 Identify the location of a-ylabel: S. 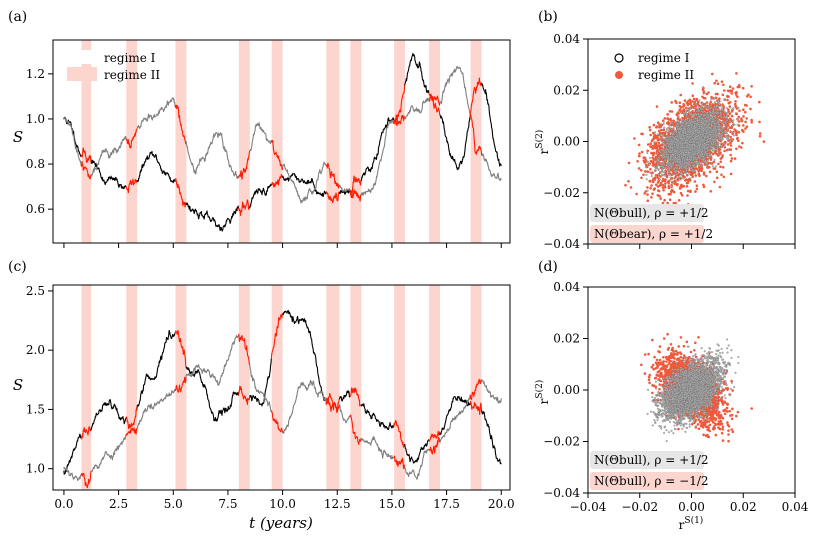
(18, 137).